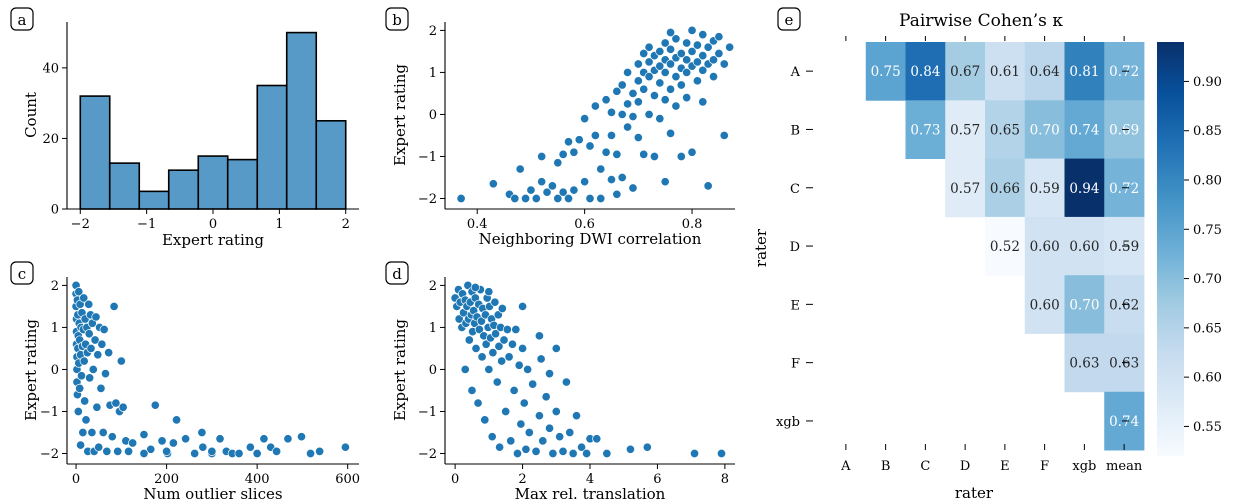 This screenshot has height=504, width=1243. Describe the element at coordinates (1044, 466) in the screenshot. I see `heatmap-x-tick-label: F` at that location.